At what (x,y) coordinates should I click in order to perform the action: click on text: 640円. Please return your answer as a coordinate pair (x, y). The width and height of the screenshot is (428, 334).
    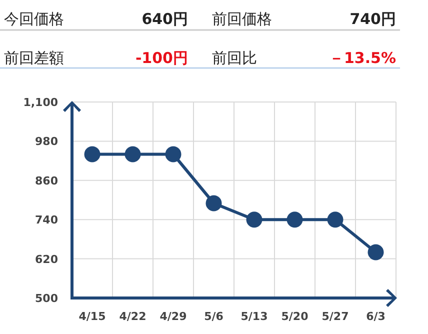
    Looking at the image, I should click on (165, 19).